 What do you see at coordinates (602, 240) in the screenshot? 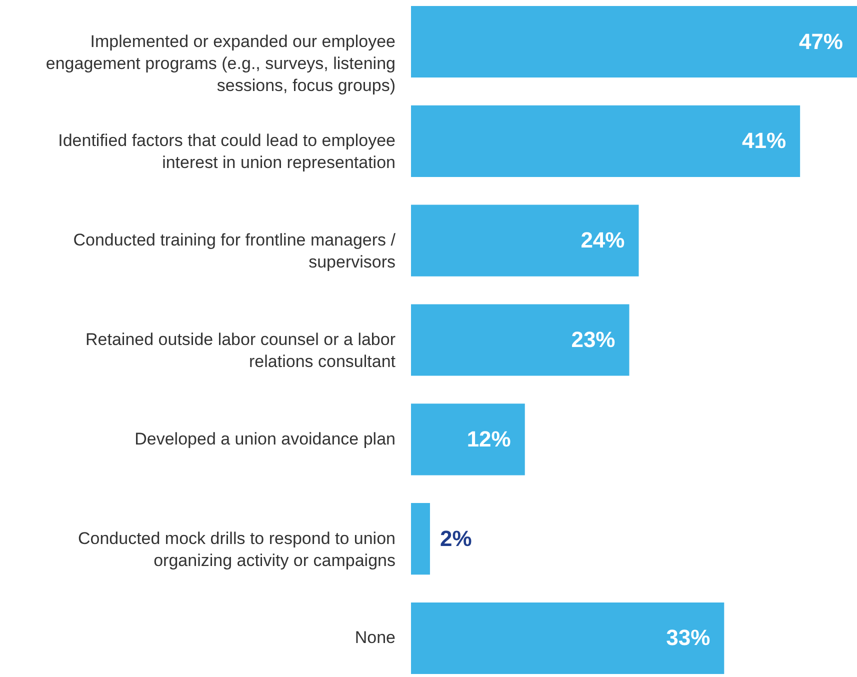
I see `data-label: 24%` at bounding box center [602, 240].